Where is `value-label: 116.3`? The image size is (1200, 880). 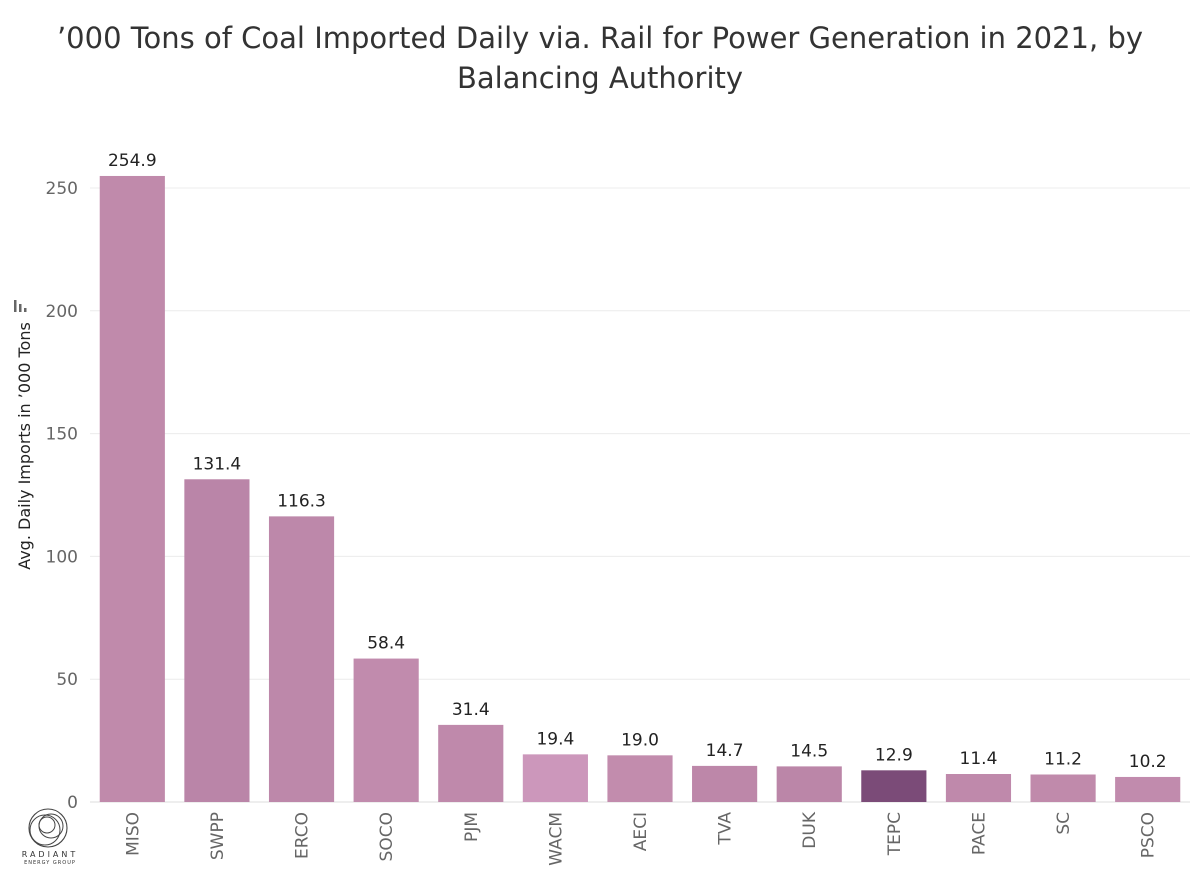
value-label: 116.3 is located at coordinates (301, 501).